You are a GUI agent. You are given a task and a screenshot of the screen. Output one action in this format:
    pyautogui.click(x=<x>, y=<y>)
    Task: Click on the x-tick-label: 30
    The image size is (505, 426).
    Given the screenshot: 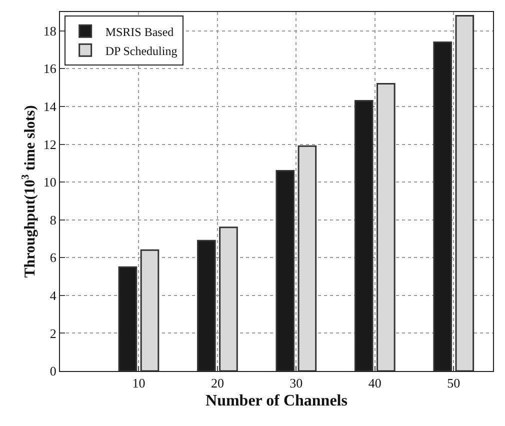 What is the action you would take?
    pyautogui.click(x=296, y=383)
    